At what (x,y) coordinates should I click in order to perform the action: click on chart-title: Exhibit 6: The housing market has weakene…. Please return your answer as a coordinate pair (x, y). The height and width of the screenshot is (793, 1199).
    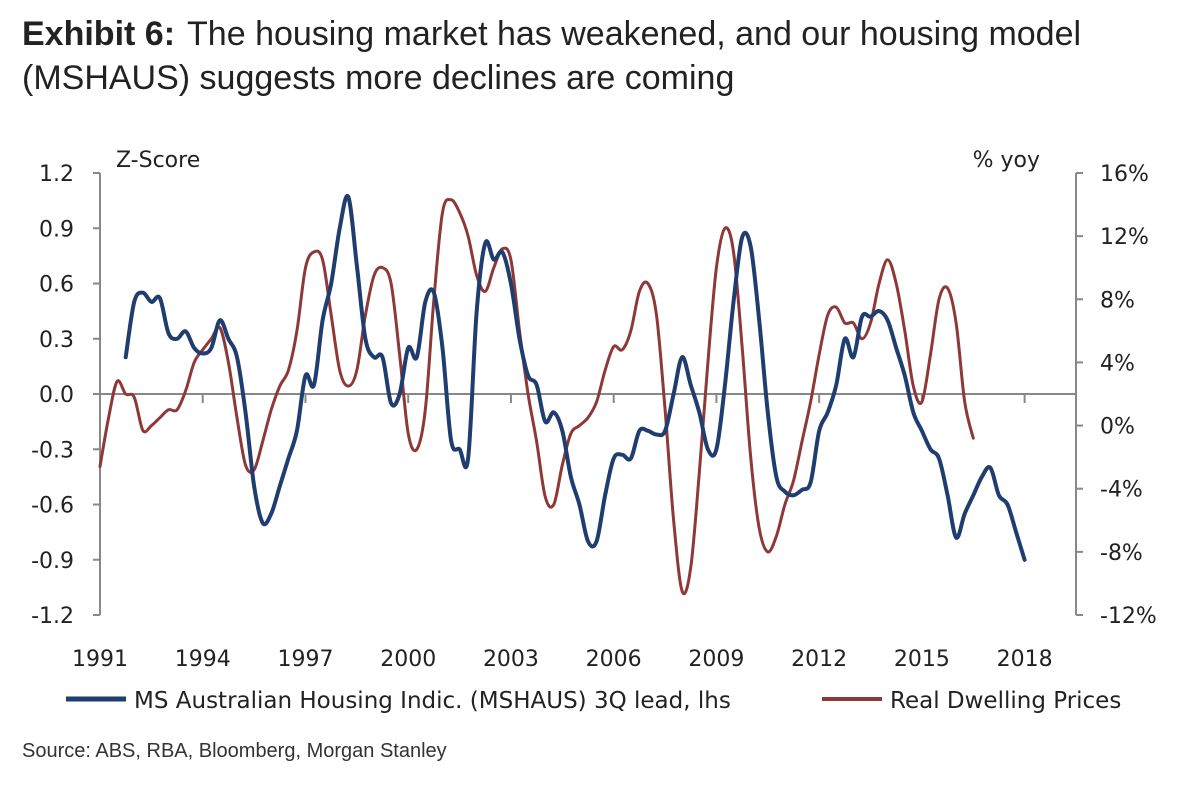
    Looking at the image, I should click on (602, 56).